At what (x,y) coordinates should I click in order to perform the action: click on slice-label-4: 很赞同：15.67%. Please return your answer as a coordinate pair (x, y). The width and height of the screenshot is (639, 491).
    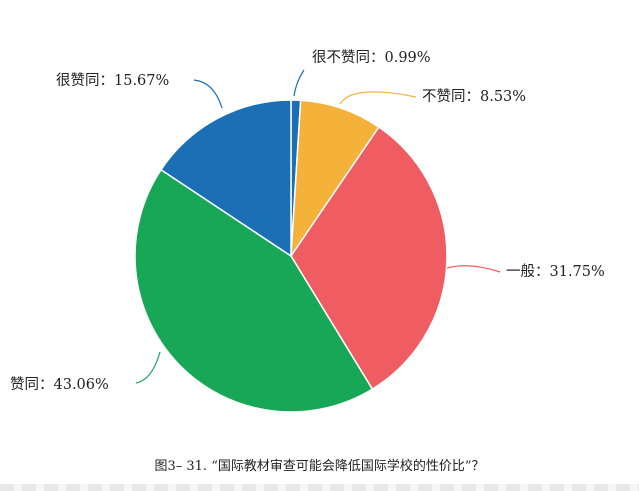
    Looking at the image, I should click on (112, 80).